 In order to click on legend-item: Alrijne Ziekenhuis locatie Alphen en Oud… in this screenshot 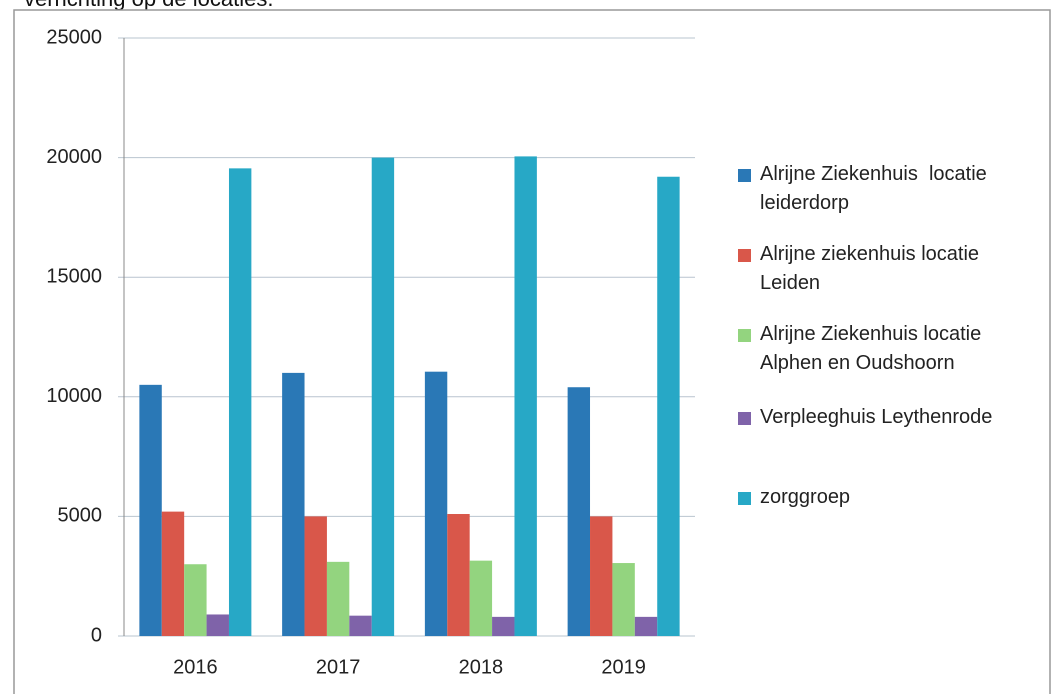, I will do `click(888, 349)`.